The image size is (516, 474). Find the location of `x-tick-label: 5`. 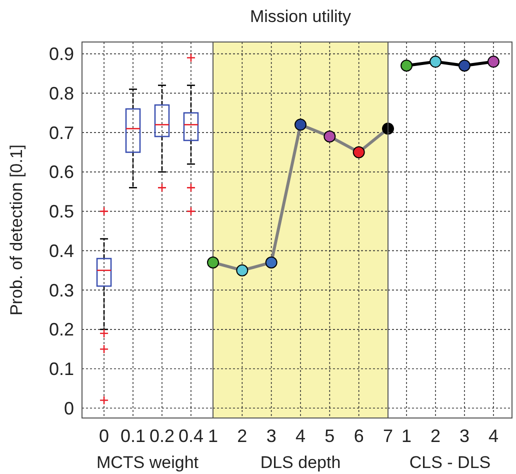

x-tick-label: 5 is located at coordinates (329, 436).